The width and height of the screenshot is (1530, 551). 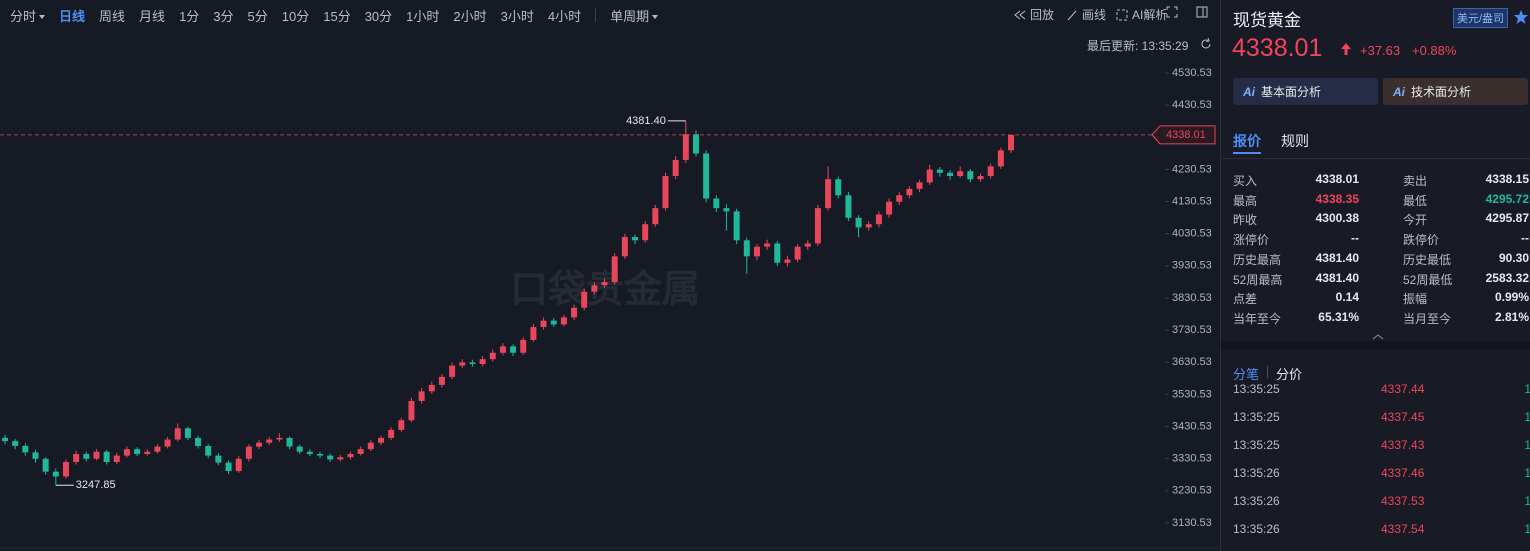 I want to click on technical-button: Ai 技术面分析, so click(x=1455, y=91).